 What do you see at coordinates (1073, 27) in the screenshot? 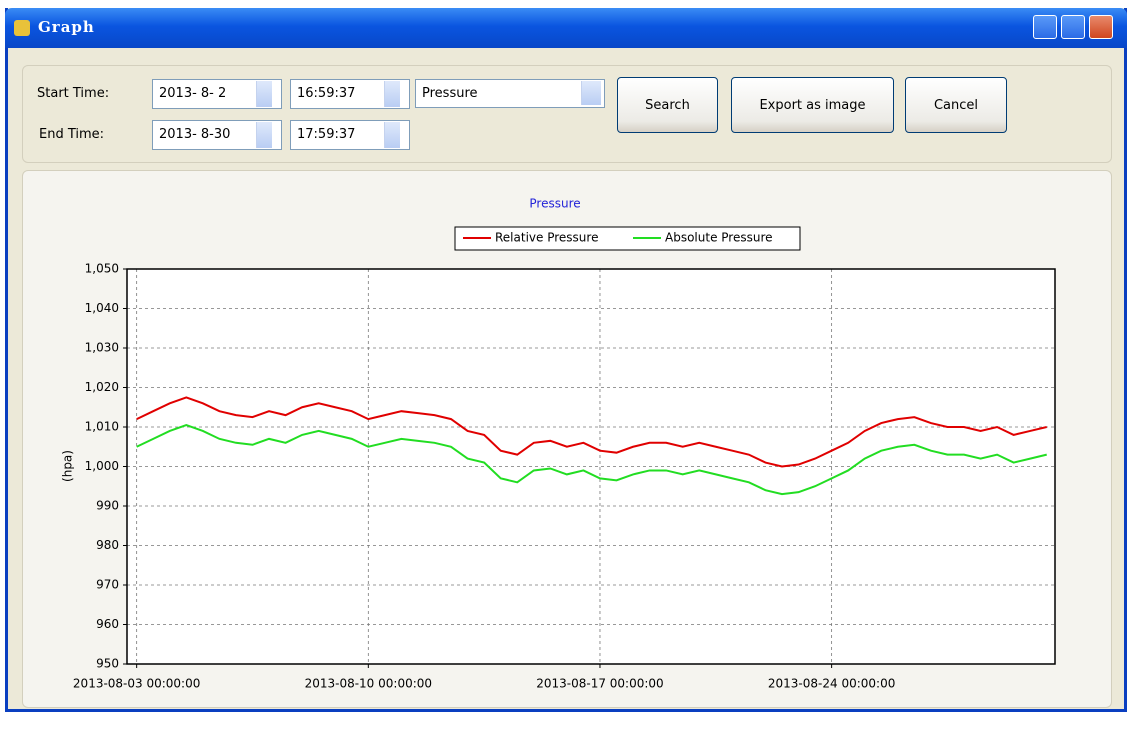
I see `maximize-button` at bounding box center [1073, 27].